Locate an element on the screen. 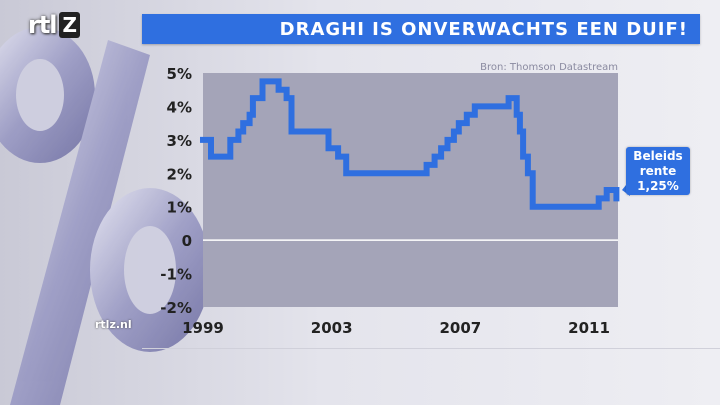  x-tick-label: 2003 is located at coordinates (332, 328).